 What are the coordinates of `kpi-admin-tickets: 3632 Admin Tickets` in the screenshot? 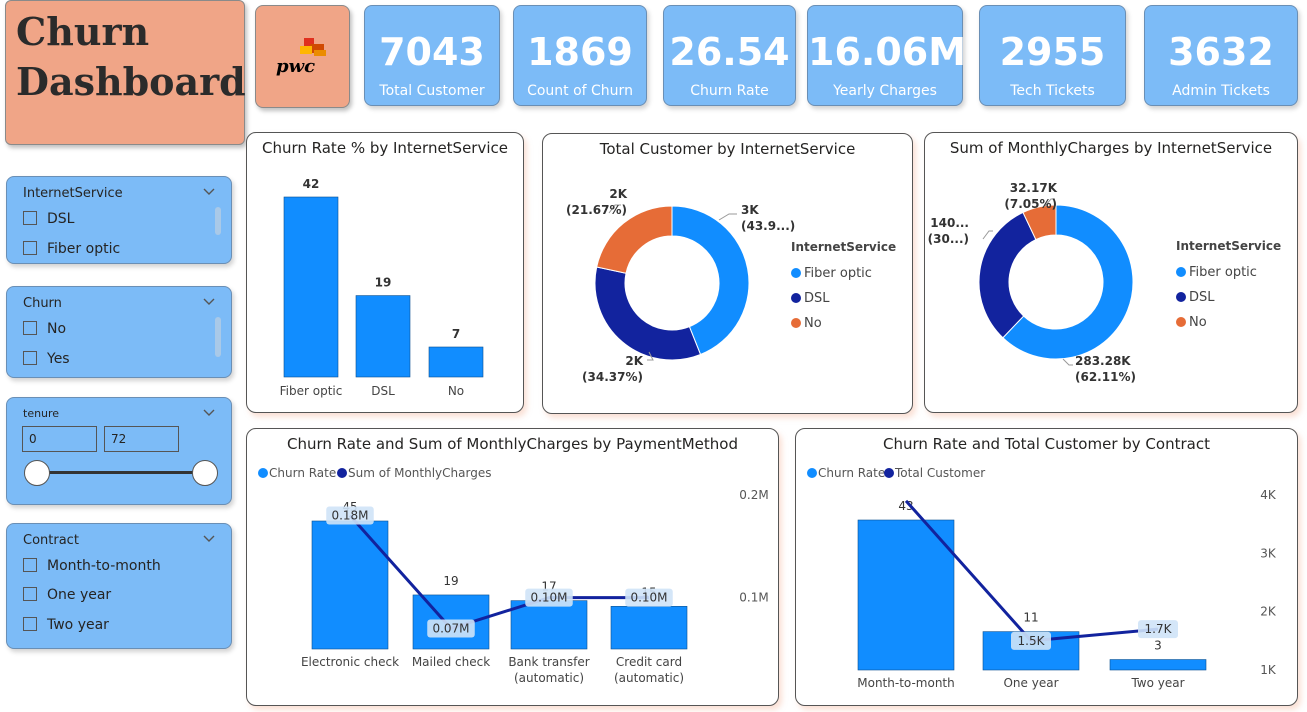 It's located at (1221, 55).